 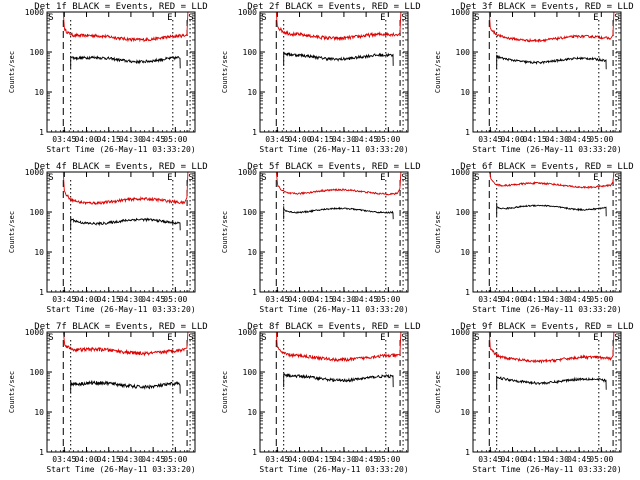 I want to click on panel-title: Det 2f BLACK = Events, RED = LLD, so click(x=333, y=7).